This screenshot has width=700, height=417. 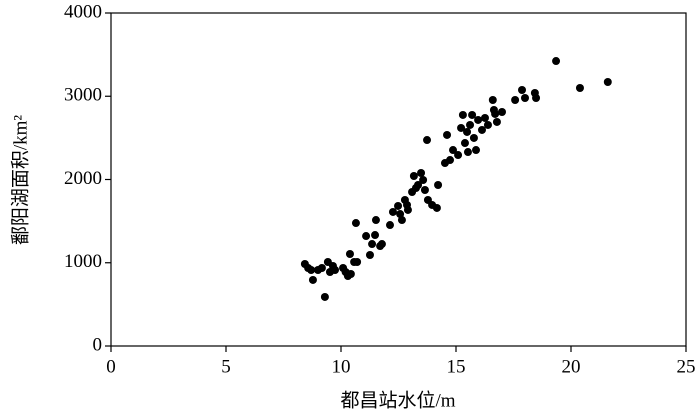 I want to click on y-tick-label: 1000, so click(x=83, y=261).